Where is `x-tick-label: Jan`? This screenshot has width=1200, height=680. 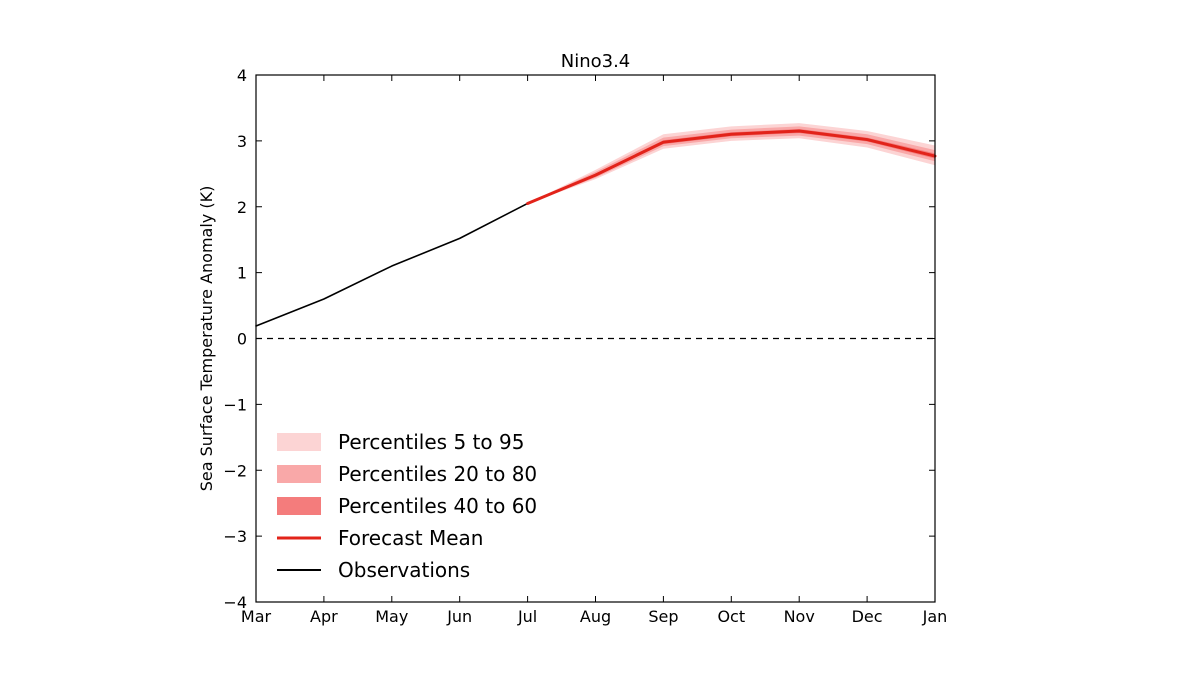 x-tick-label: Jan is located at coordinates (935, 616).